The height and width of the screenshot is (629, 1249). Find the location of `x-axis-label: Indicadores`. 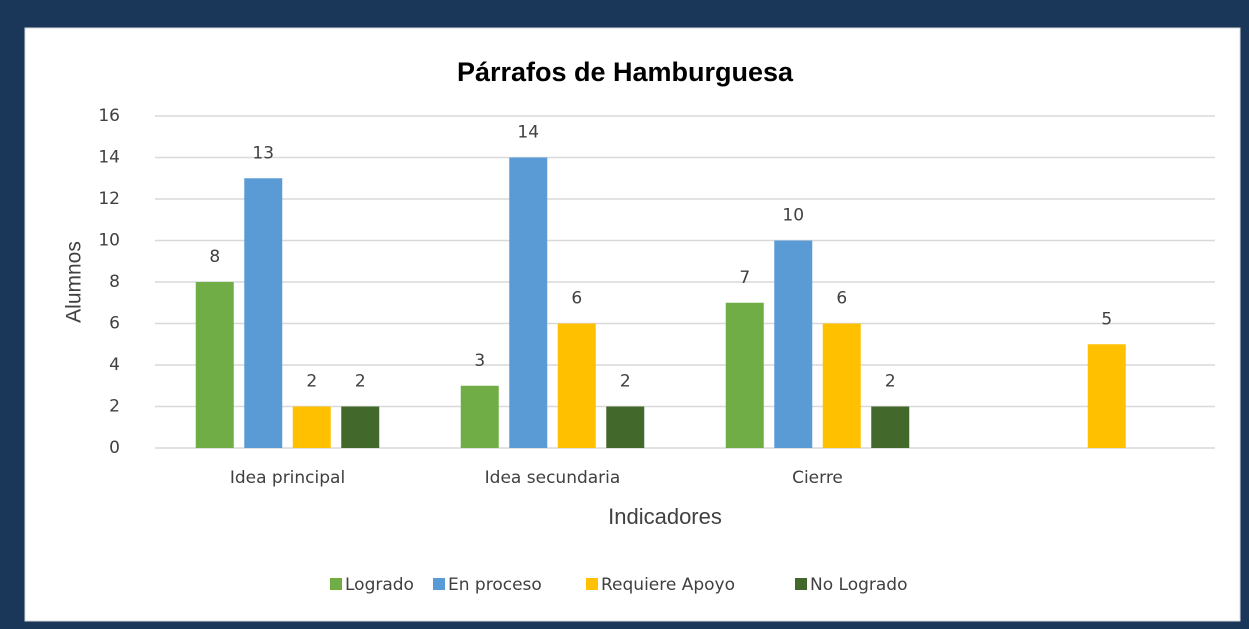

x-axis-label: Indicadores is located at coordinates (665, 516).